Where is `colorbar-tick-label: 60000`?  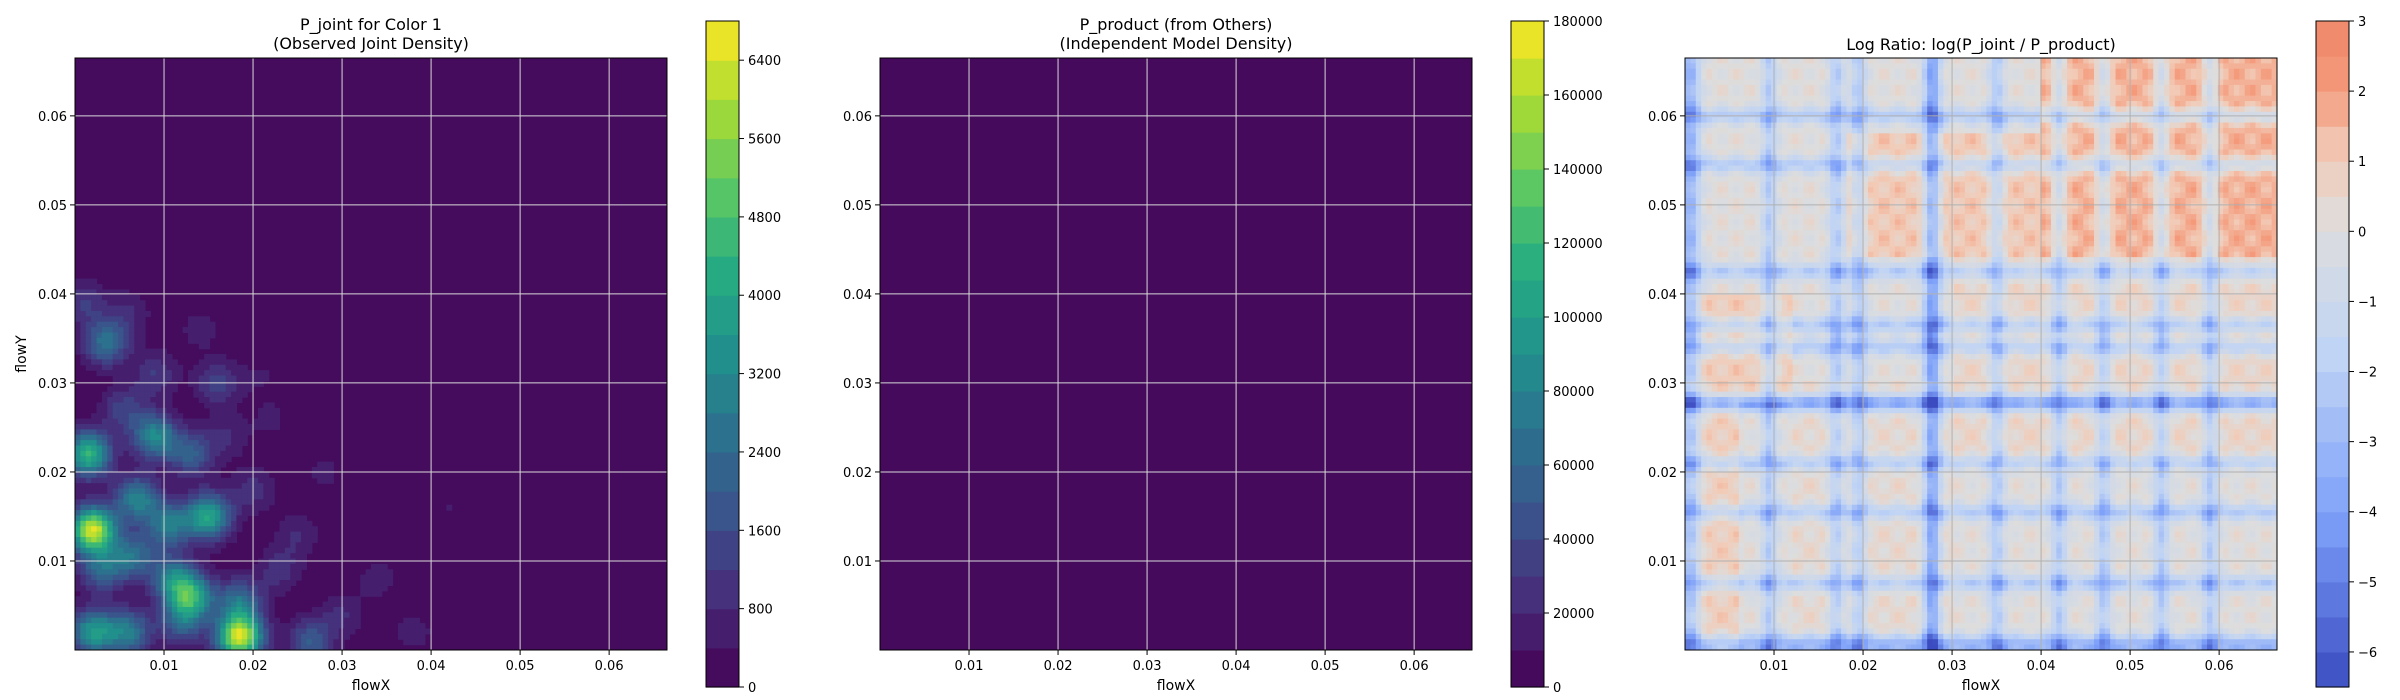
colorbar-tick-label: 60000 is located at coordinates (1573, 466).